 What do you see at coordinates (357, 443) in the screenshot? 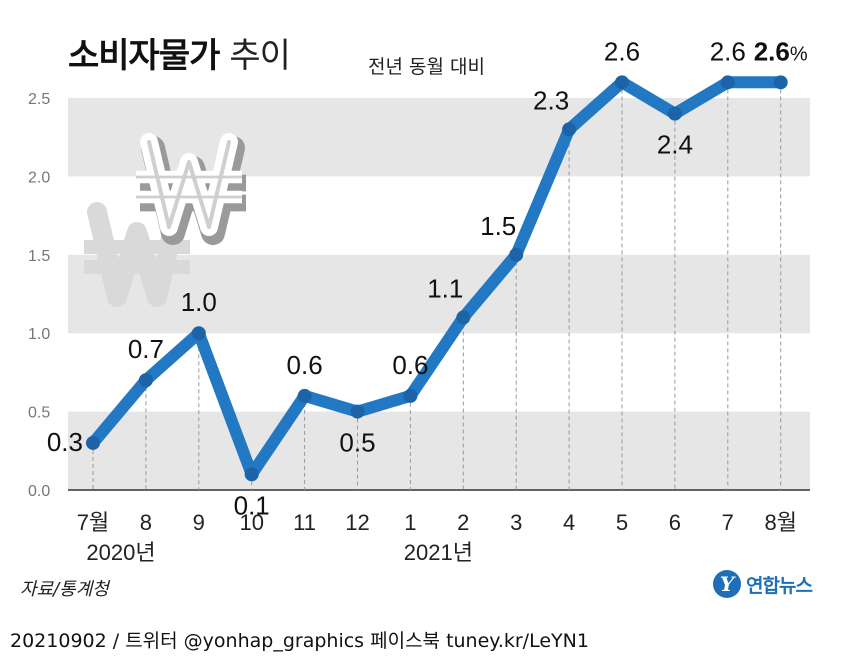
I see `data-label: 0.5` at bounding box center [357, 443].